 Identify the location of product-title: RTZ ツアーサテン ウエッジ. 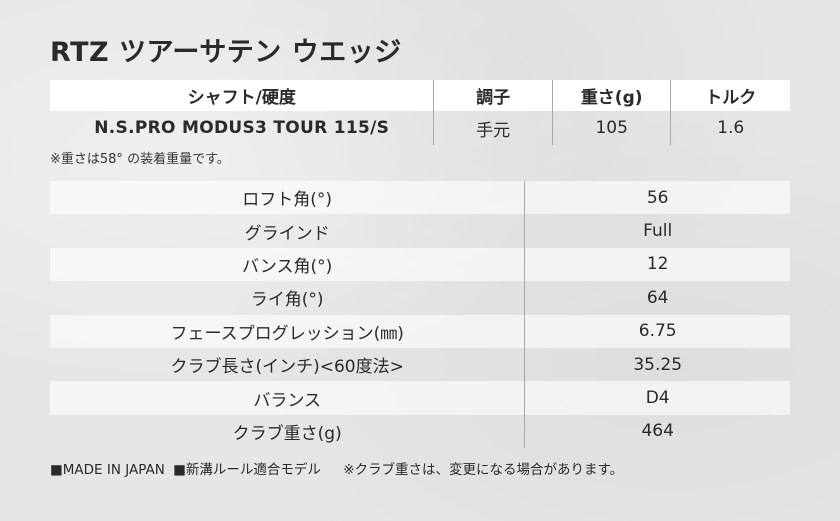
(226, 52).